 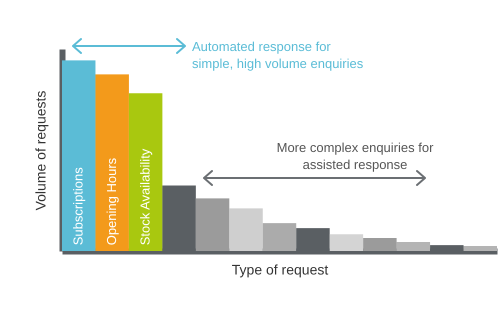 What do you see at coordinates (40, 150) in the screenshot?
I see `y-axis-title: Volume of requests` at bounding box center [40, 150].